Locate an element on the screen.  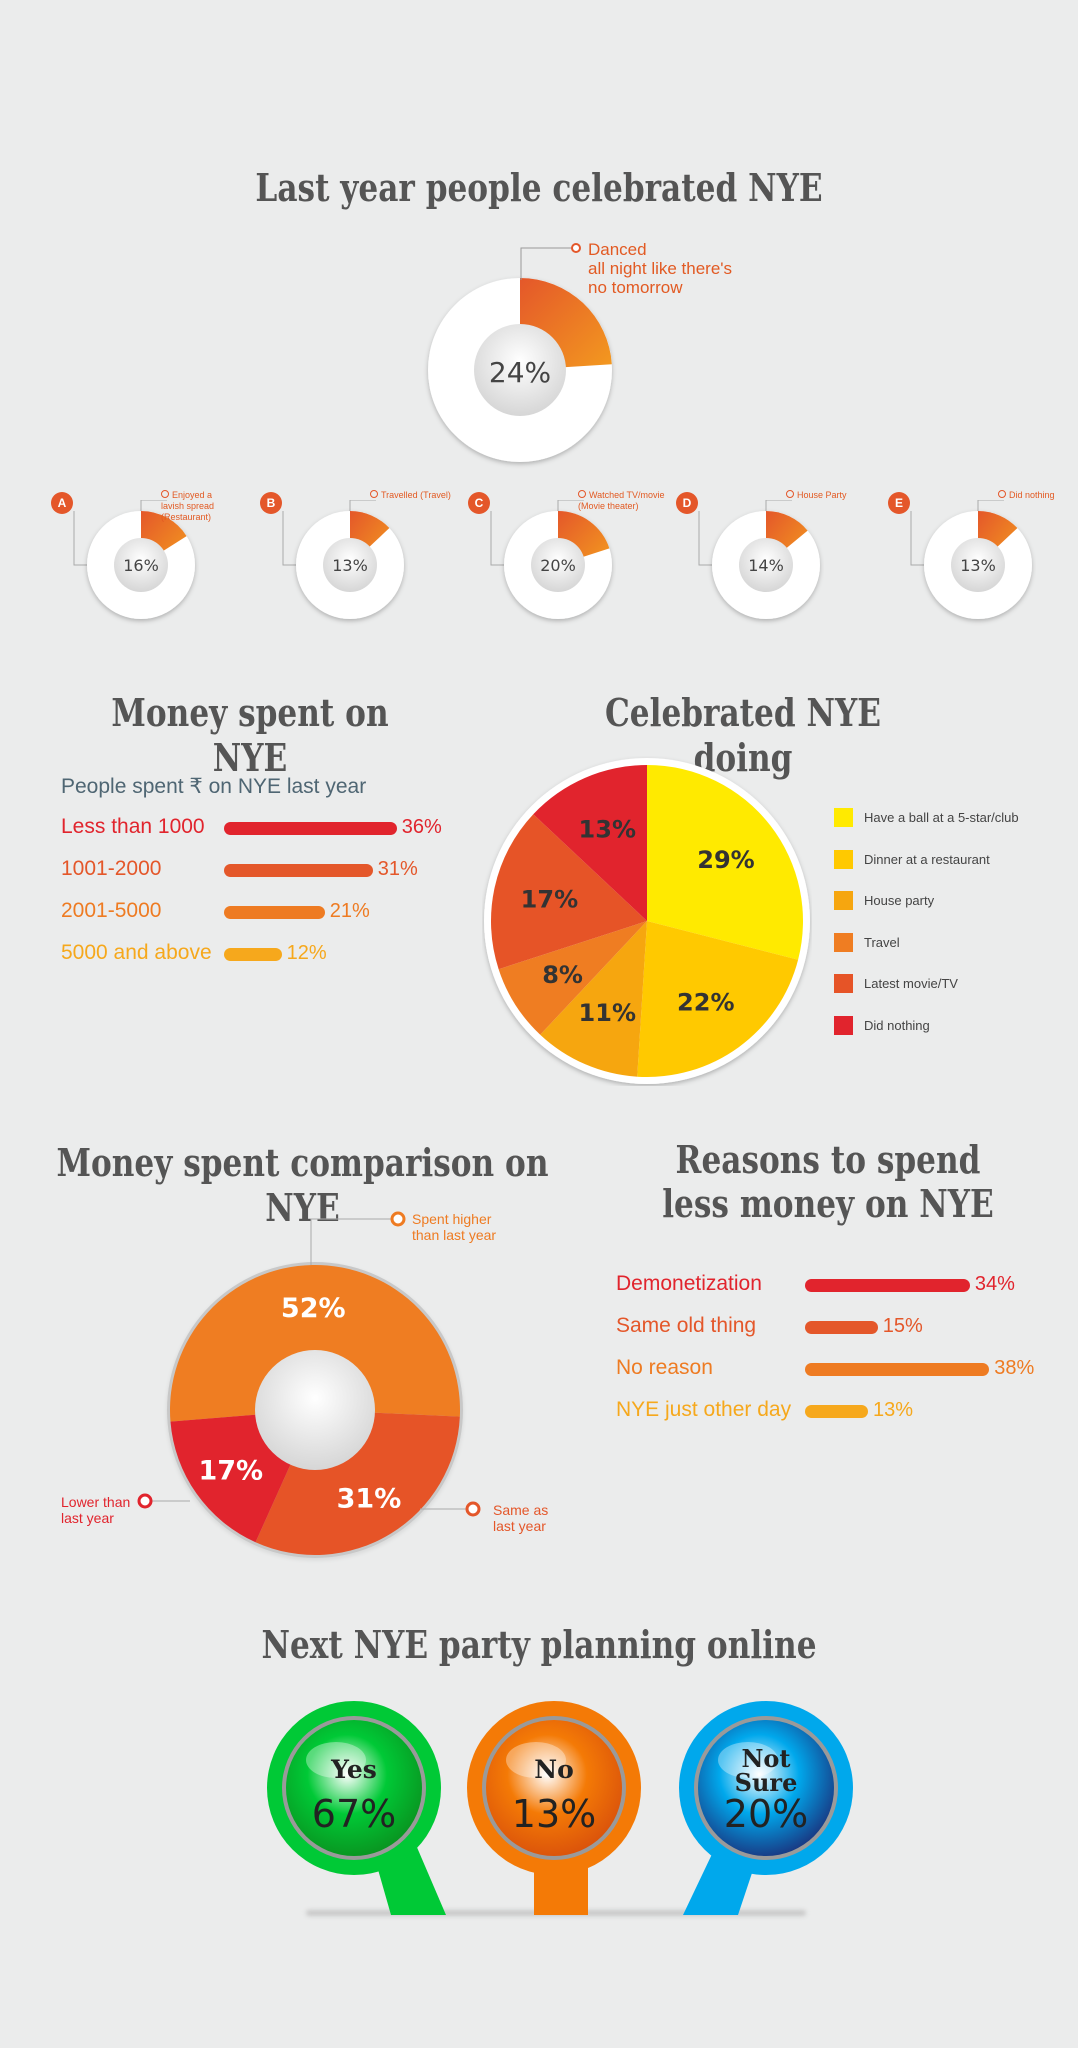
pie-label: 29% is located at coordinates (725, 860).